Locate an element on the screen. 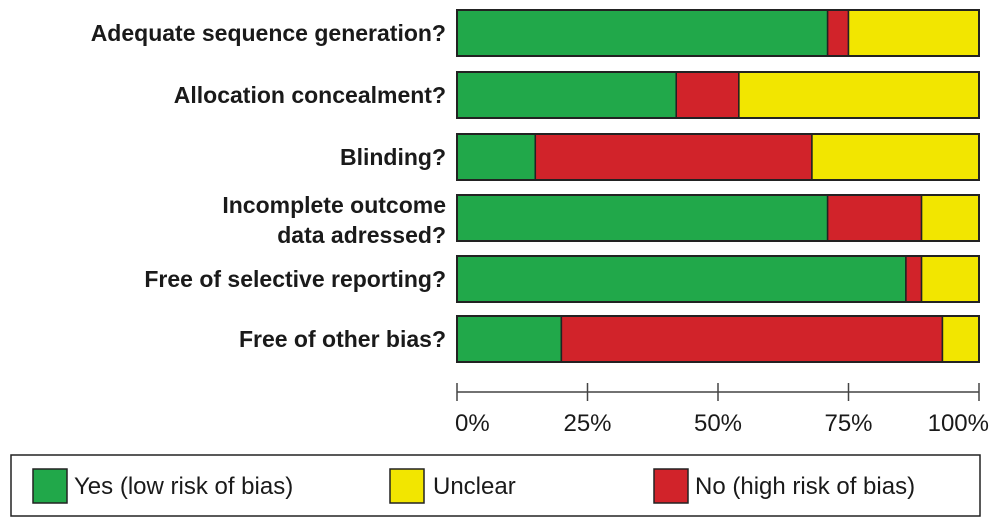 Image resolution: width=991 pixels, height=519 pixels. x-tick-label: 100% is located at coordinates (958, 423).